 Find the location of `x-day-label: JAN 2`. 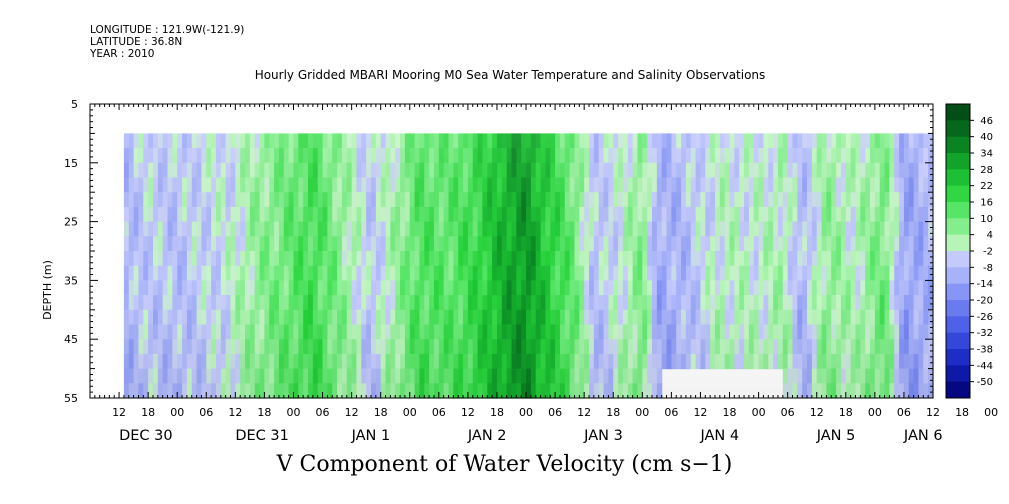

x-day-label: JAN 2 is located at coordinates (487, 436).